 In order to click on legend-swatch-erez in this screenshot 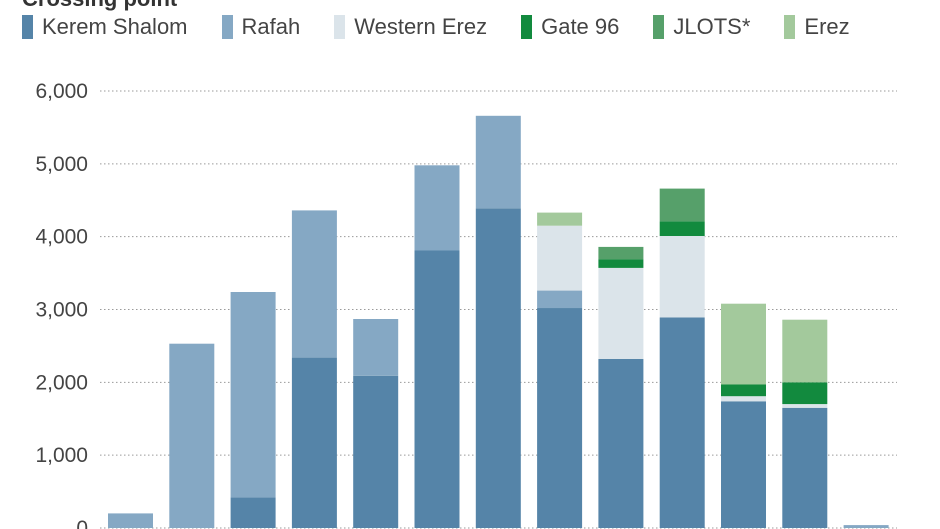, I will do `click(790, 27)`.